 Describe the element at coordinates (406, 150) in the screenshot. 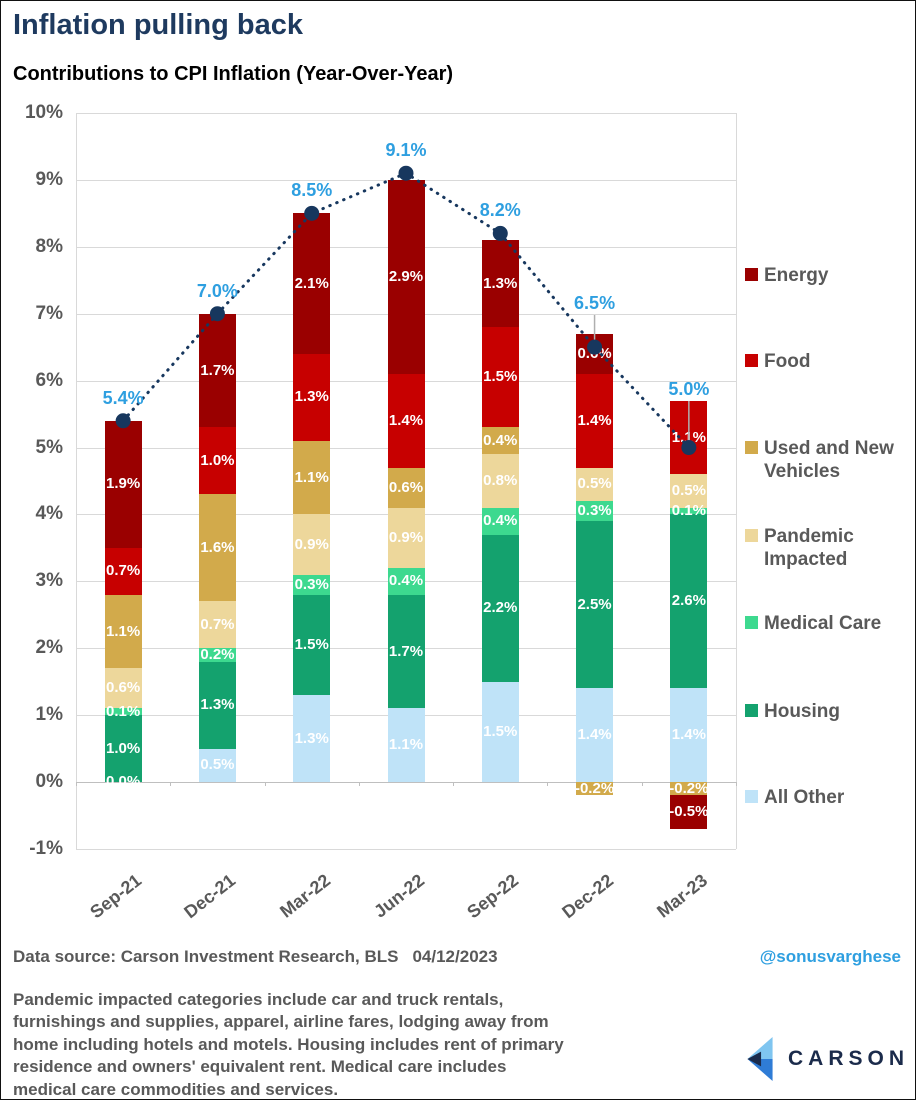

I see `line-value-label: 9.1%` at that location.